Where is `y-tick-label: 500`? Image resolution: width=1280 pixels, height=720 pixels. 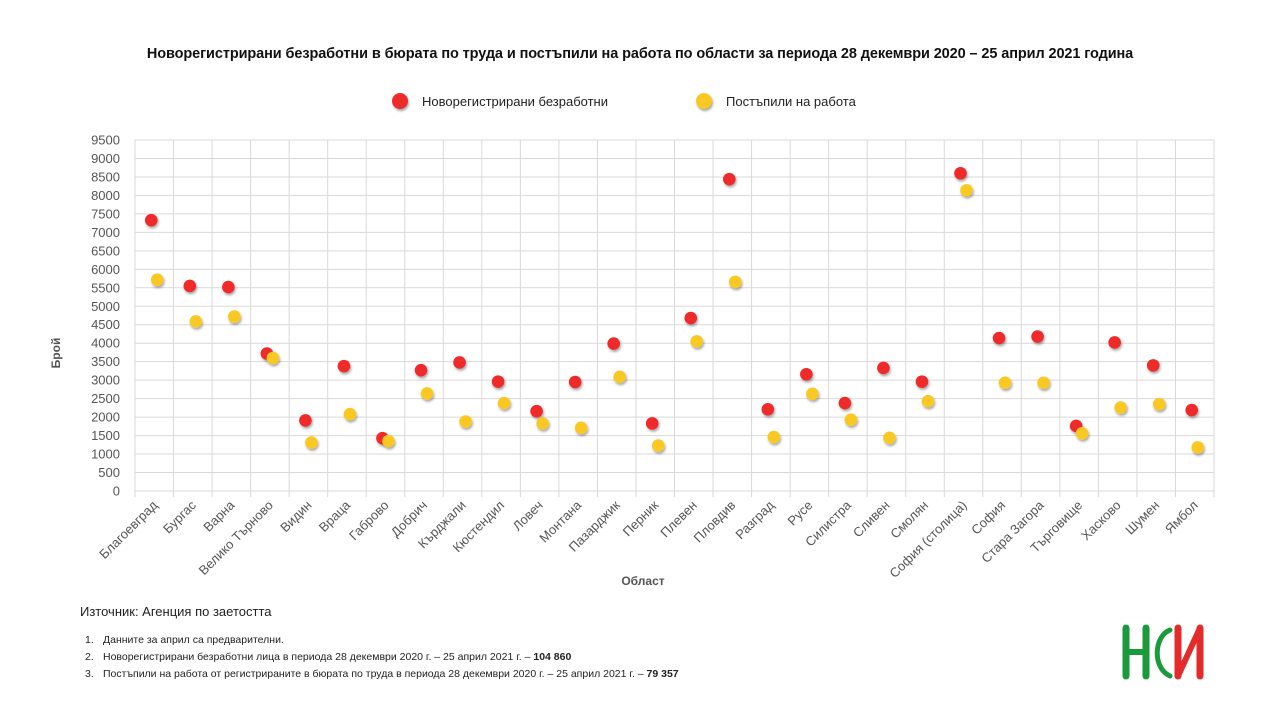
y-tick-label: 500 is located at coordinates (109, 472).